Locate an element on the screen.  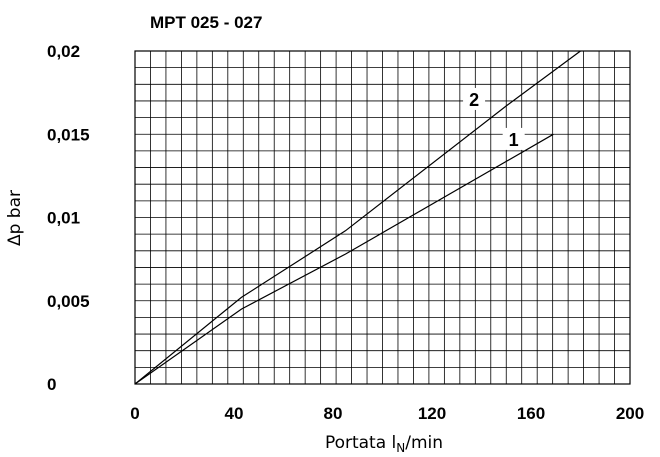
y-axis-label: Δp bar is located at coordinates (15, 218).